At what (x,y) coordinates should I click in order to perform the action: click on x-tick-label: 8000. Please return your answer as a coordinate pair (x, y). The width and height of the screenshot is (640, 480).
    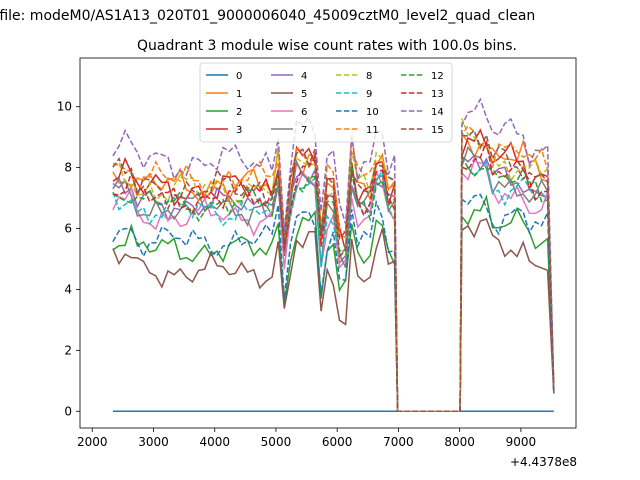
    Looking at the image, I should click on (459, 442).